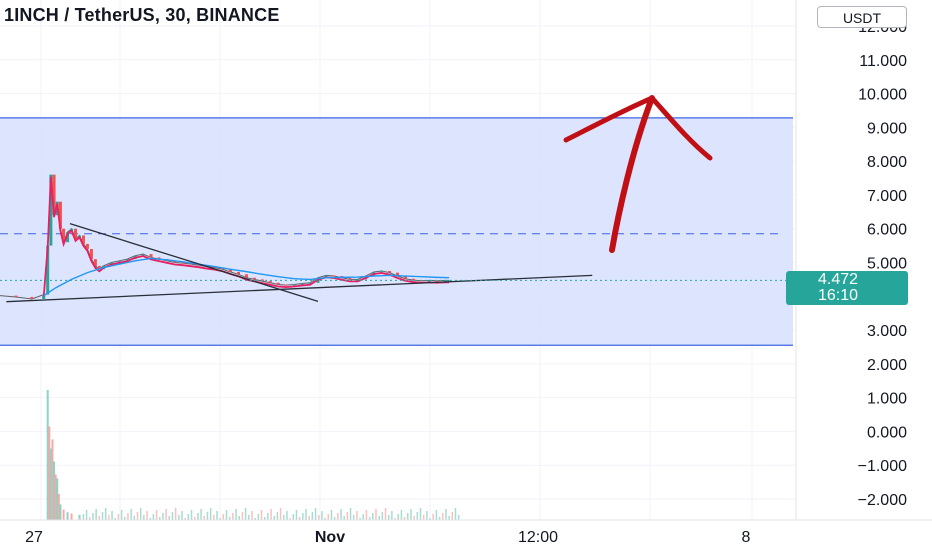 The width and height of the screenshot is (932, 550). Describe the element at coordinates (746, 537) in the screenshot. I see `x-tick-label: 8` at that location.